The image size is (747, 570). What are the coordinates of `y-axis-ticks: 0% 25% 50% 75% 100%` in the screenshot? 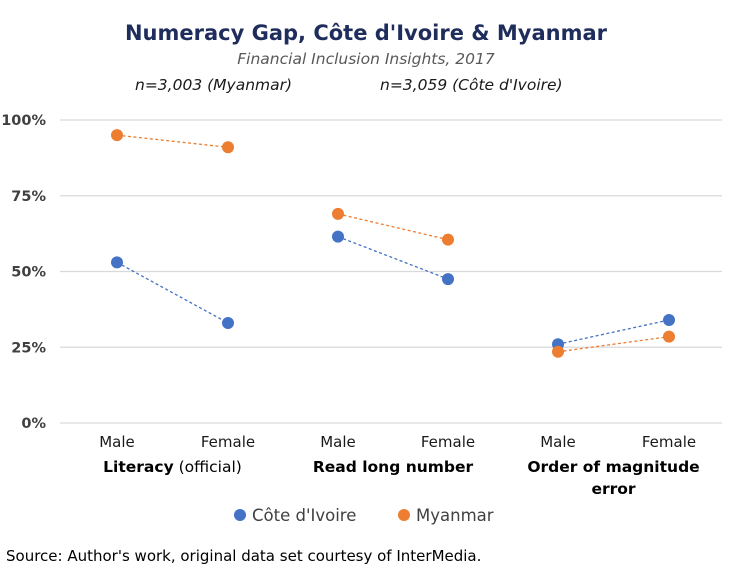 It's located at (23, 272).